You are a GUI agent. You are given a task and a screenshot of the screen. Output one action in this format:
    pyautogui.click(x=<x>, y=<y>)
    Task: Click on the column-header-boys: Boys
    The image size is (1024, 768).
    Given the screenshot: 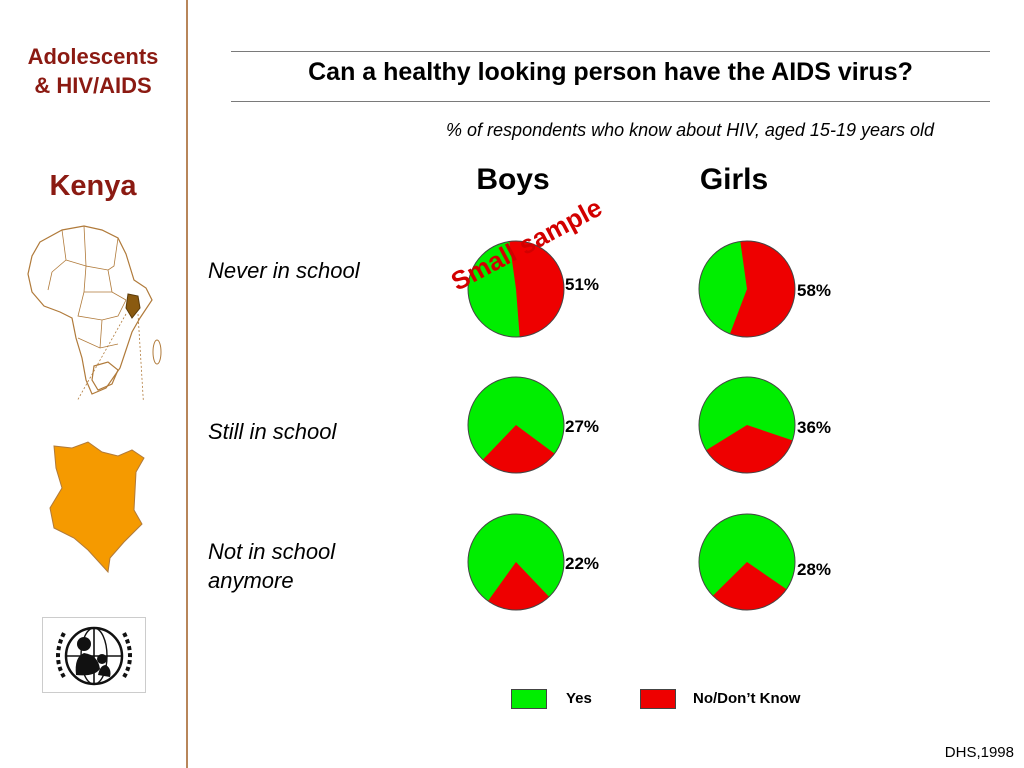 What is the action you would take?
    pyautogui.click(x=513, y=179)
    